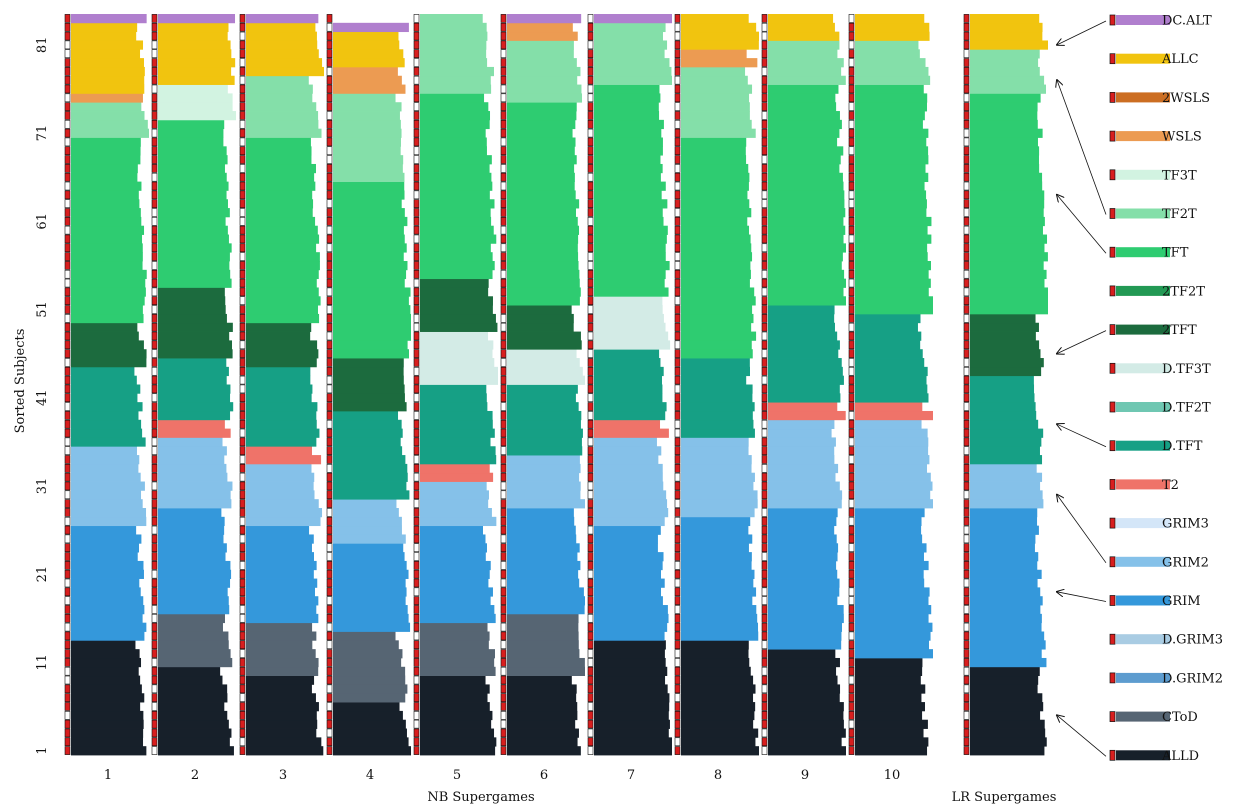 This screenshot has width=1235, height=811. Describe the element at coordinates (42, 45) in the screenshot. I see `y-tick-label: 81` at that location.